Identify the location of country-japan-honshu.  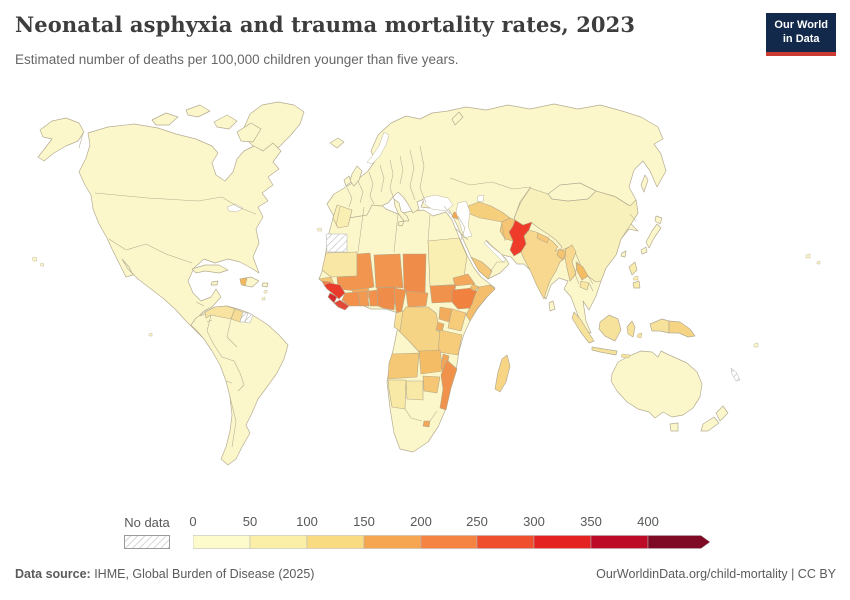
(653, 236).